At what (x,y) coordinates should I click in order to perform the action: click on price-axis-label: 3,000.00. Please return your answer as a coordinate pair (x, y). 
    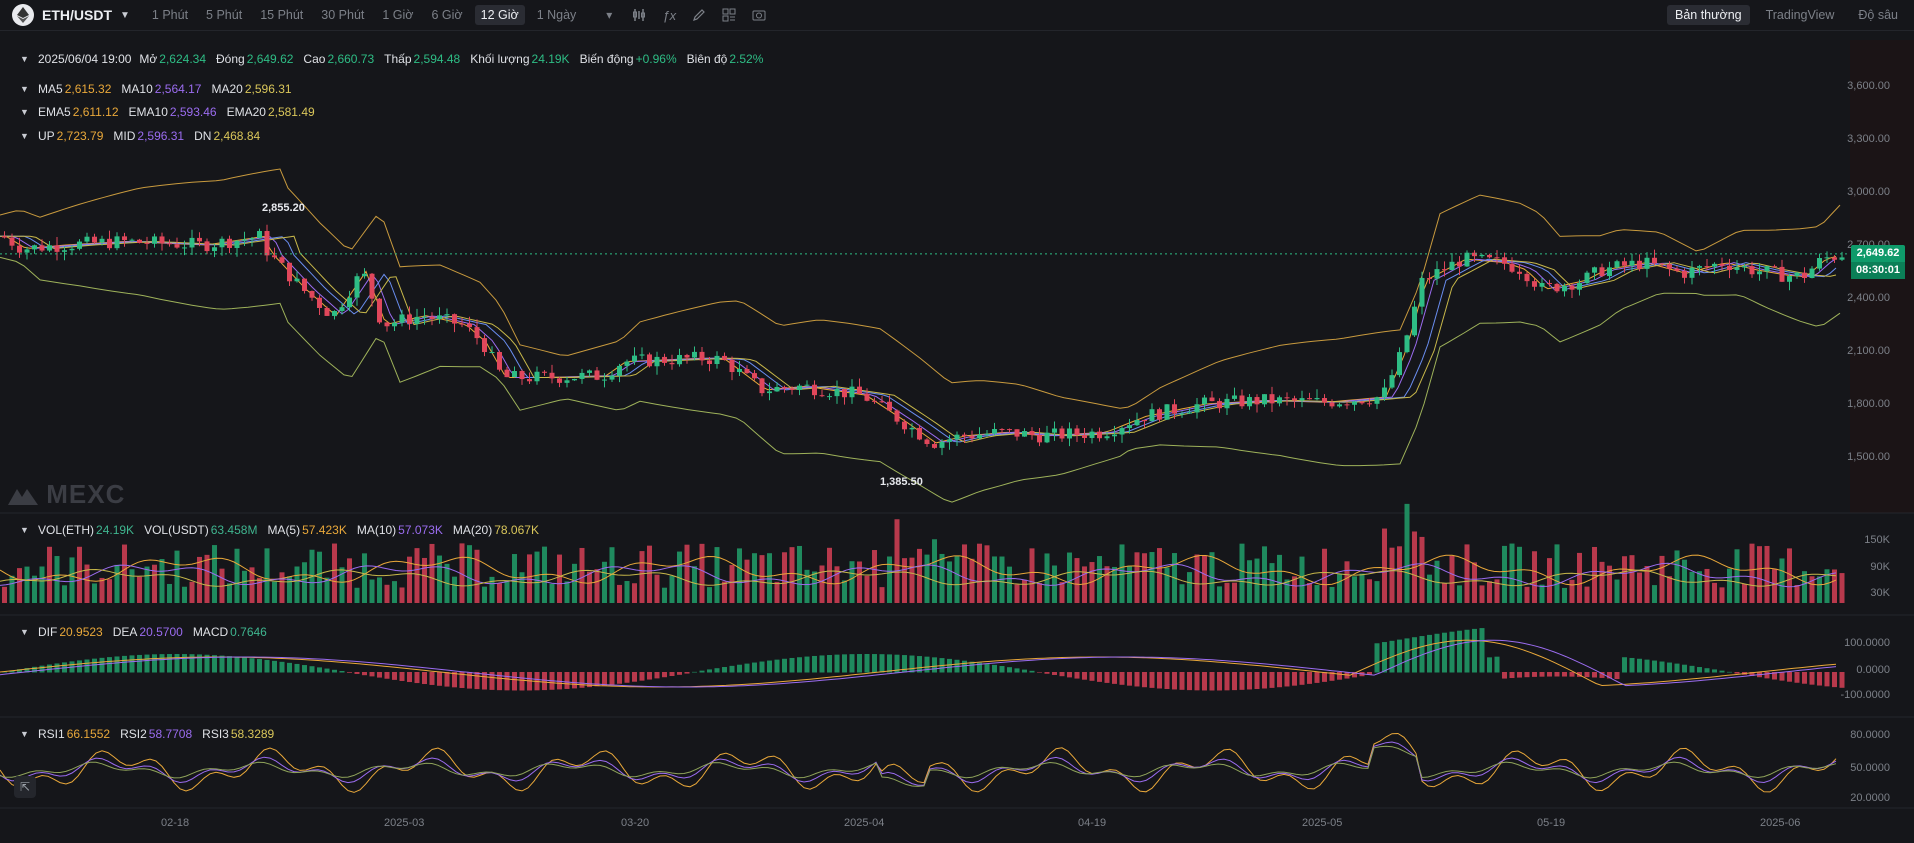
    Looking at the image, I should click on (1868, 192).